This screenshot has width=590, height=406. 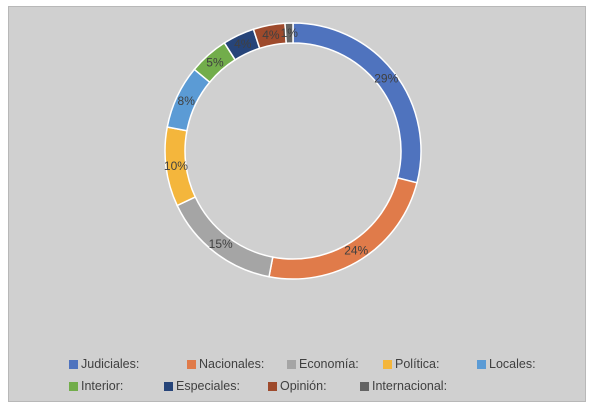 I want to click on legend-label: Locales:, so click(x=512, y=364).